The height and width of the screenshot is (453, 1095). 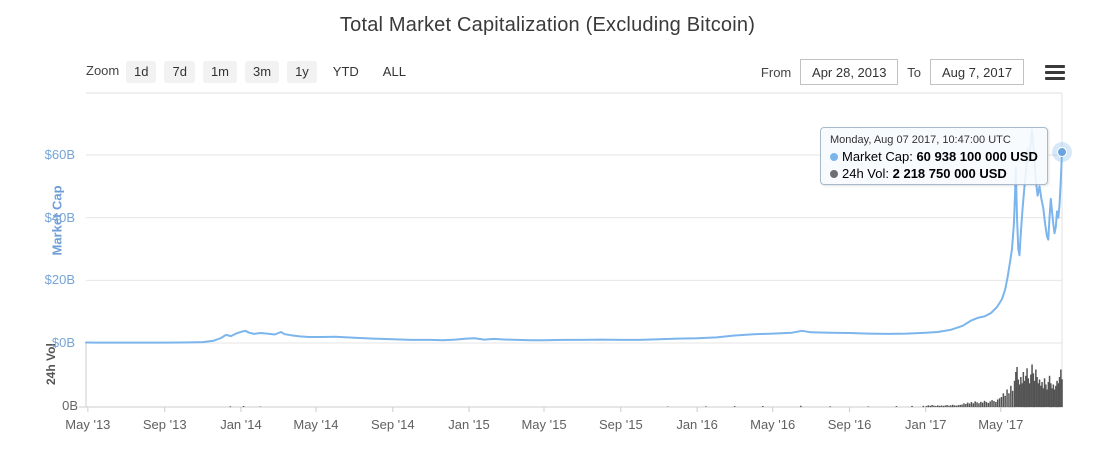 What do you see at coordinates (697, 424) in the screenshot?
I see `x-axis-label: Jan '16` at bounding box center [697, 424].